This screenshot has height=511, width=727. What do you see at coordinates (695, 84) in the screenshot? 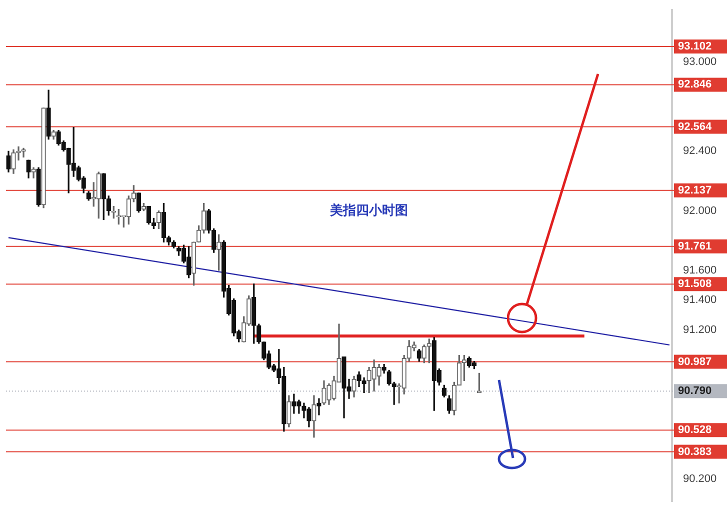
I see `ref-line-label: 92.846` at bounding box center [695, 84].